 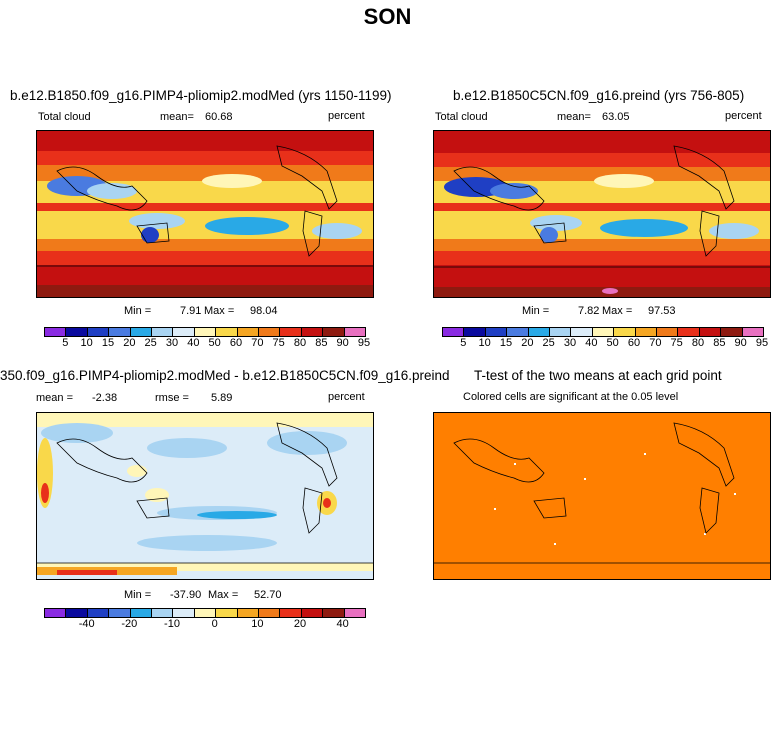 I want to click on panel-a-max: 98.04, so click(x=264, y=311).